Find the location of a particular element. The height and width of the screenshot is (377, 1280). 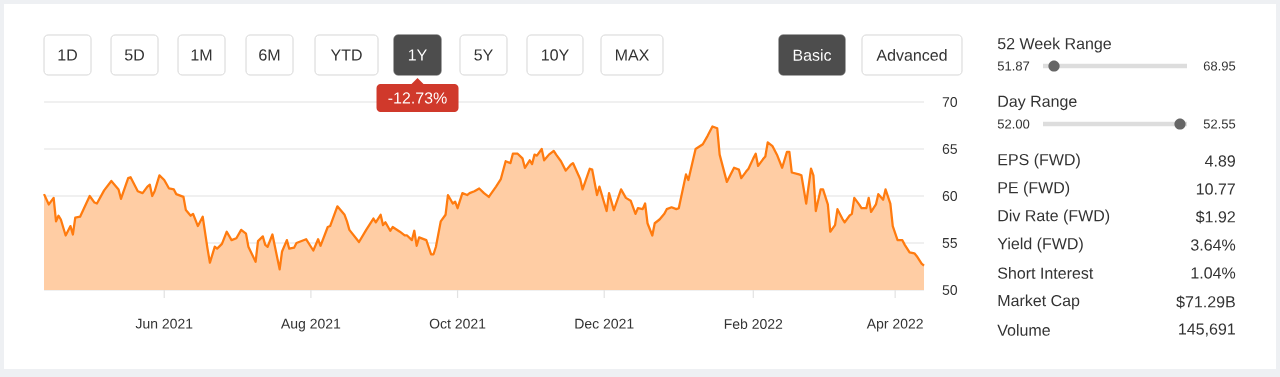

text: 52.55 is located at coordinates (1219, 124).